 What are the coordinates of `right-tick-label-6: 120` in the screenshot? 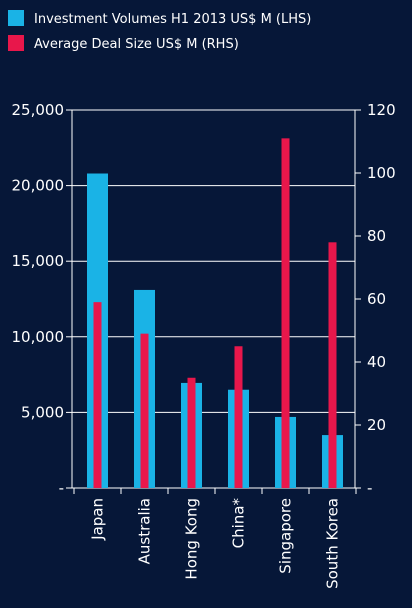 It's located at (381, 110).